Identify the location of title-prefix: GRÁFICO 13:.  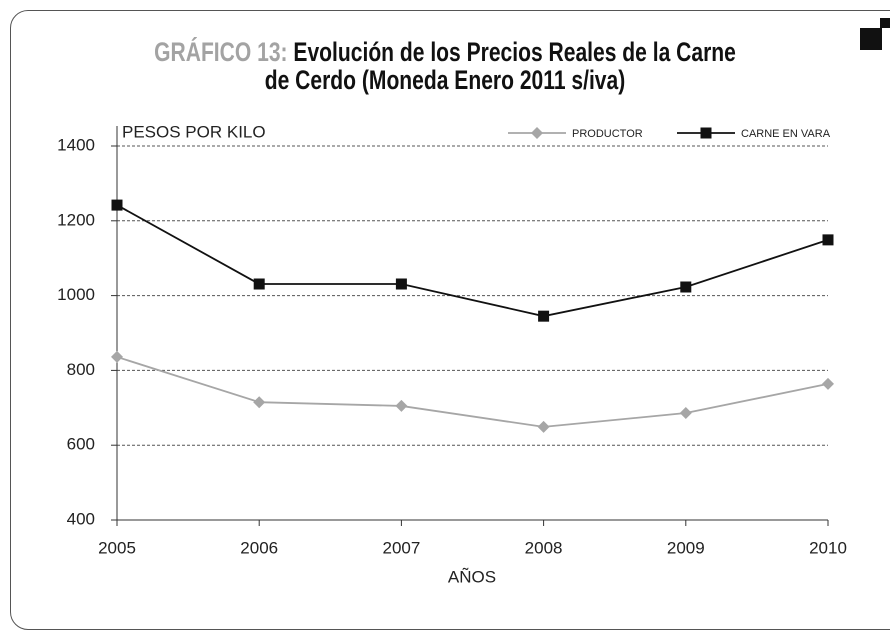
(221, 52).